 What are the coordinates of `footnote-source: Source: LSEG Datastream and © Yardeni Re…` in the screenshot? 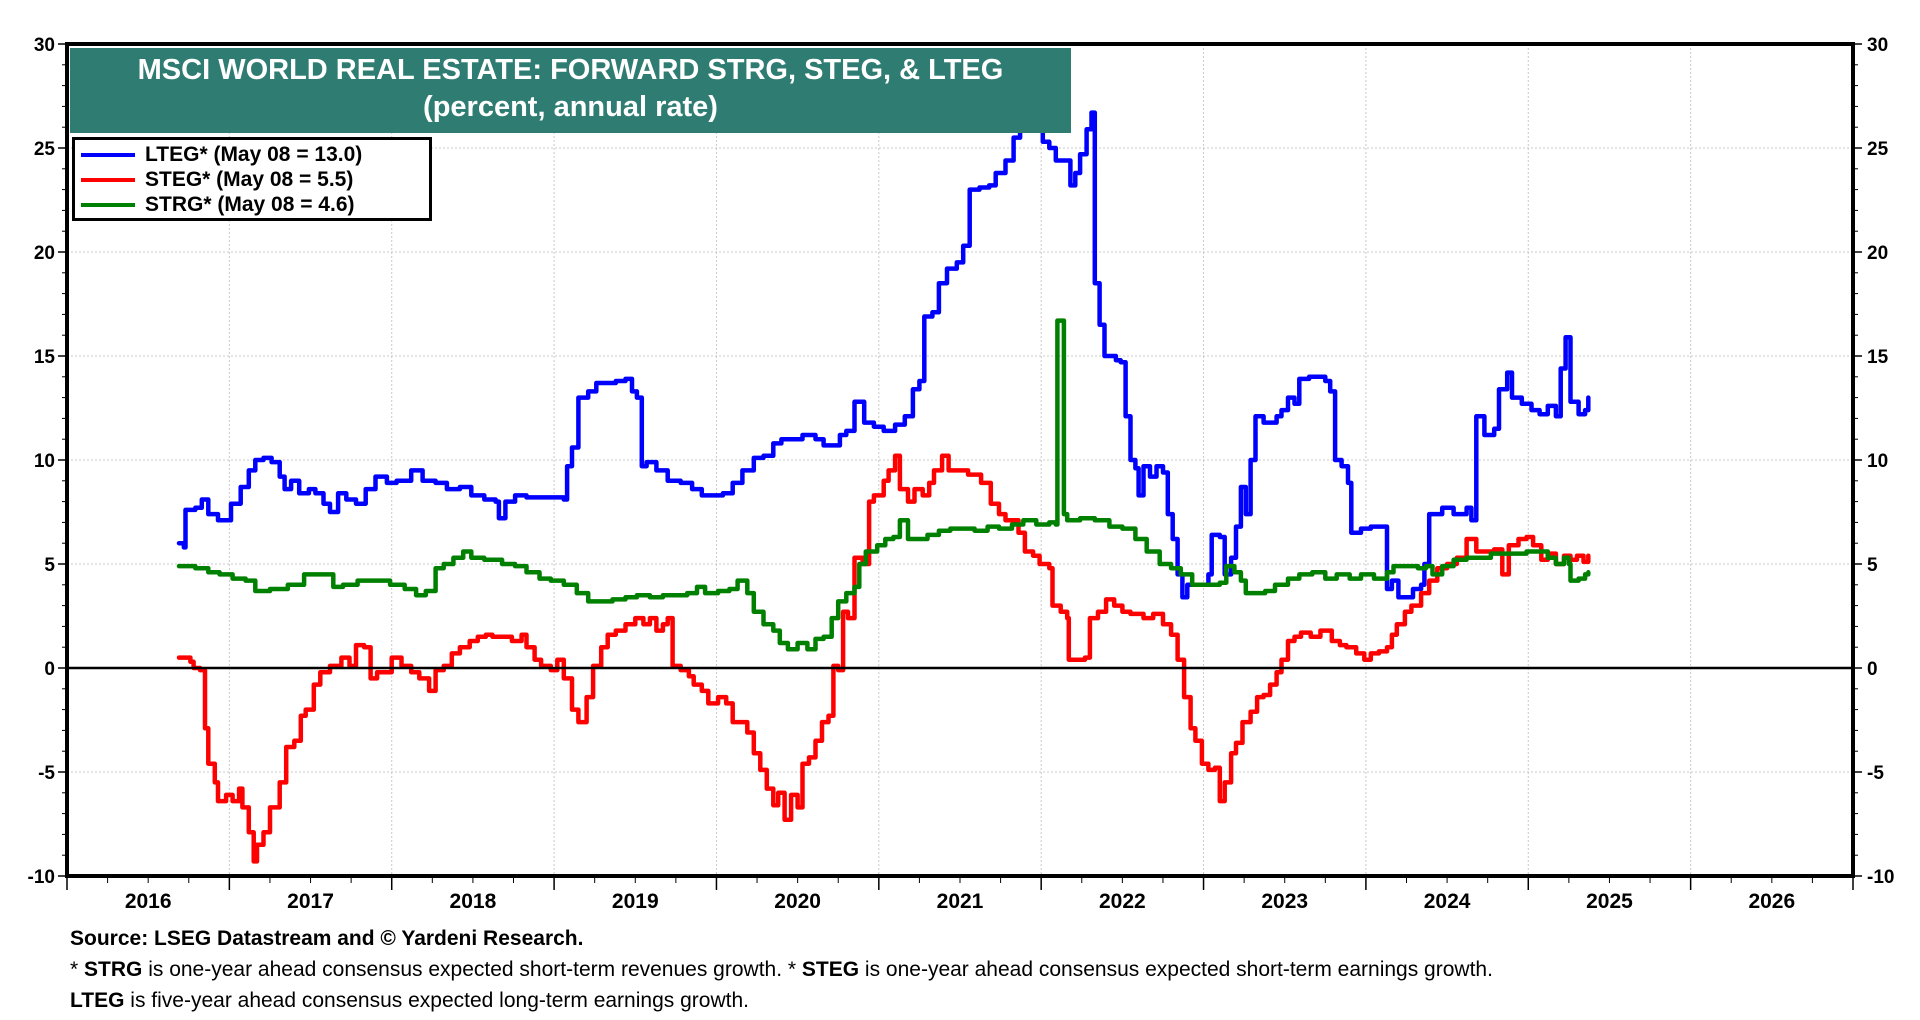 It's located at (327, 938).